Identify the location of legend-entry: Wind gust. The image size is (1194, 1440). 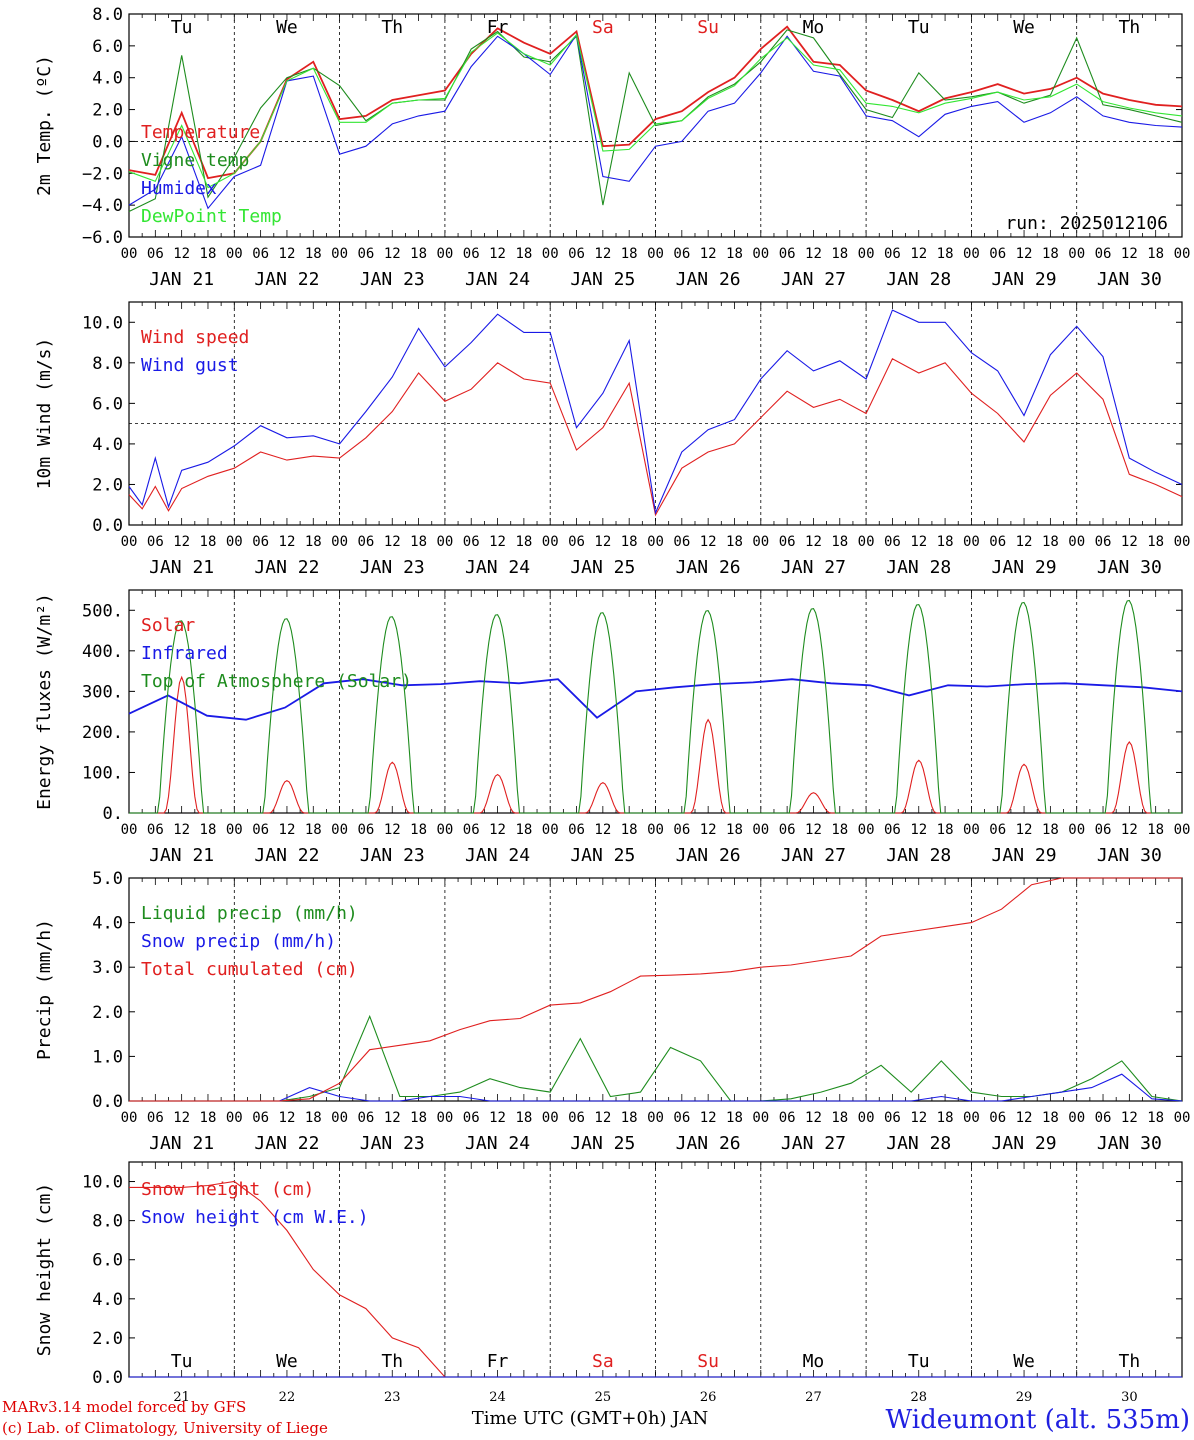
(190, 365).